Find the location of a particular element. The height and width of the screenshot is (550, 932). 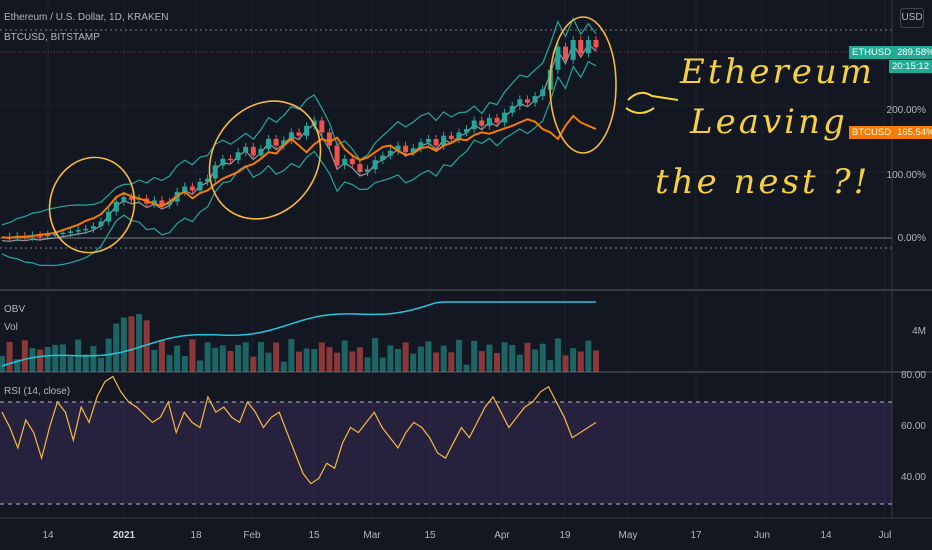

time-axis-label: Jul is located at coordinates (885, 535).